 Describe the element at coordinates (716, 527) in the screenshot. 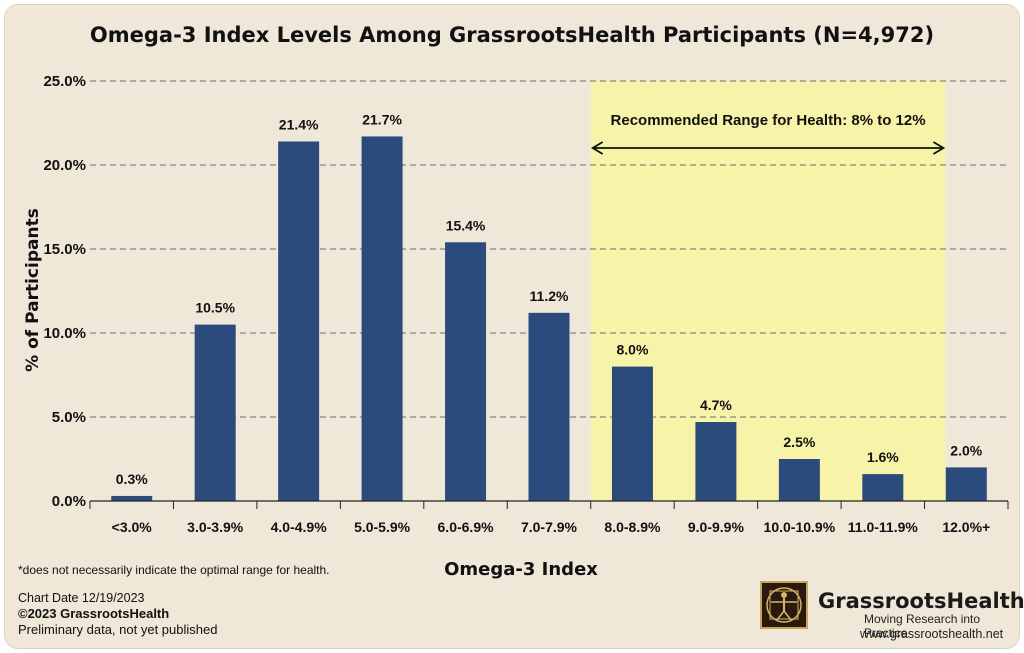

I see `x-tick-label: 9.0-9.9%` at that location.